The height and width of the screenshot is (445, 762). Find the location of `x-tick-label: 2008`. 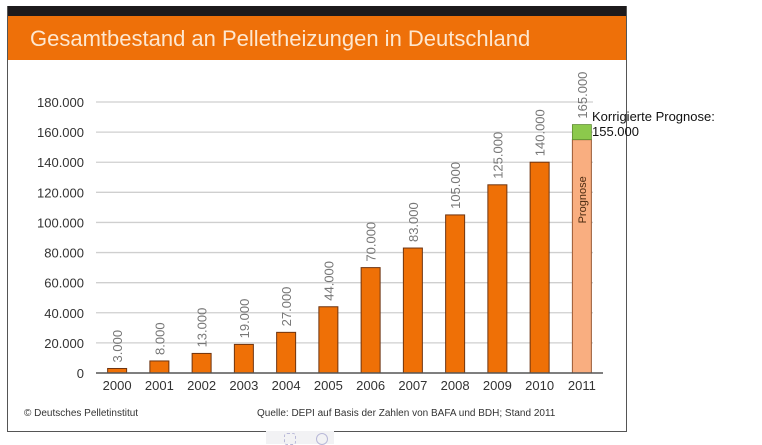

x-tick-label: 2008 is located at coordinates (455, 385).